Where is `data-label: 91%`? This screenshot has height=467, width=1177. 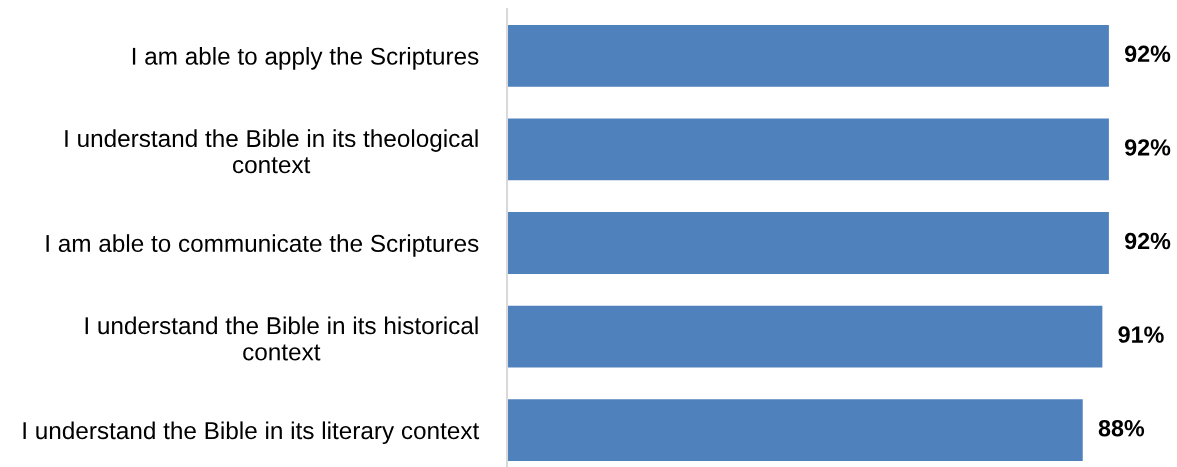
data-label: 91% is located at coordinates (1141, 334).